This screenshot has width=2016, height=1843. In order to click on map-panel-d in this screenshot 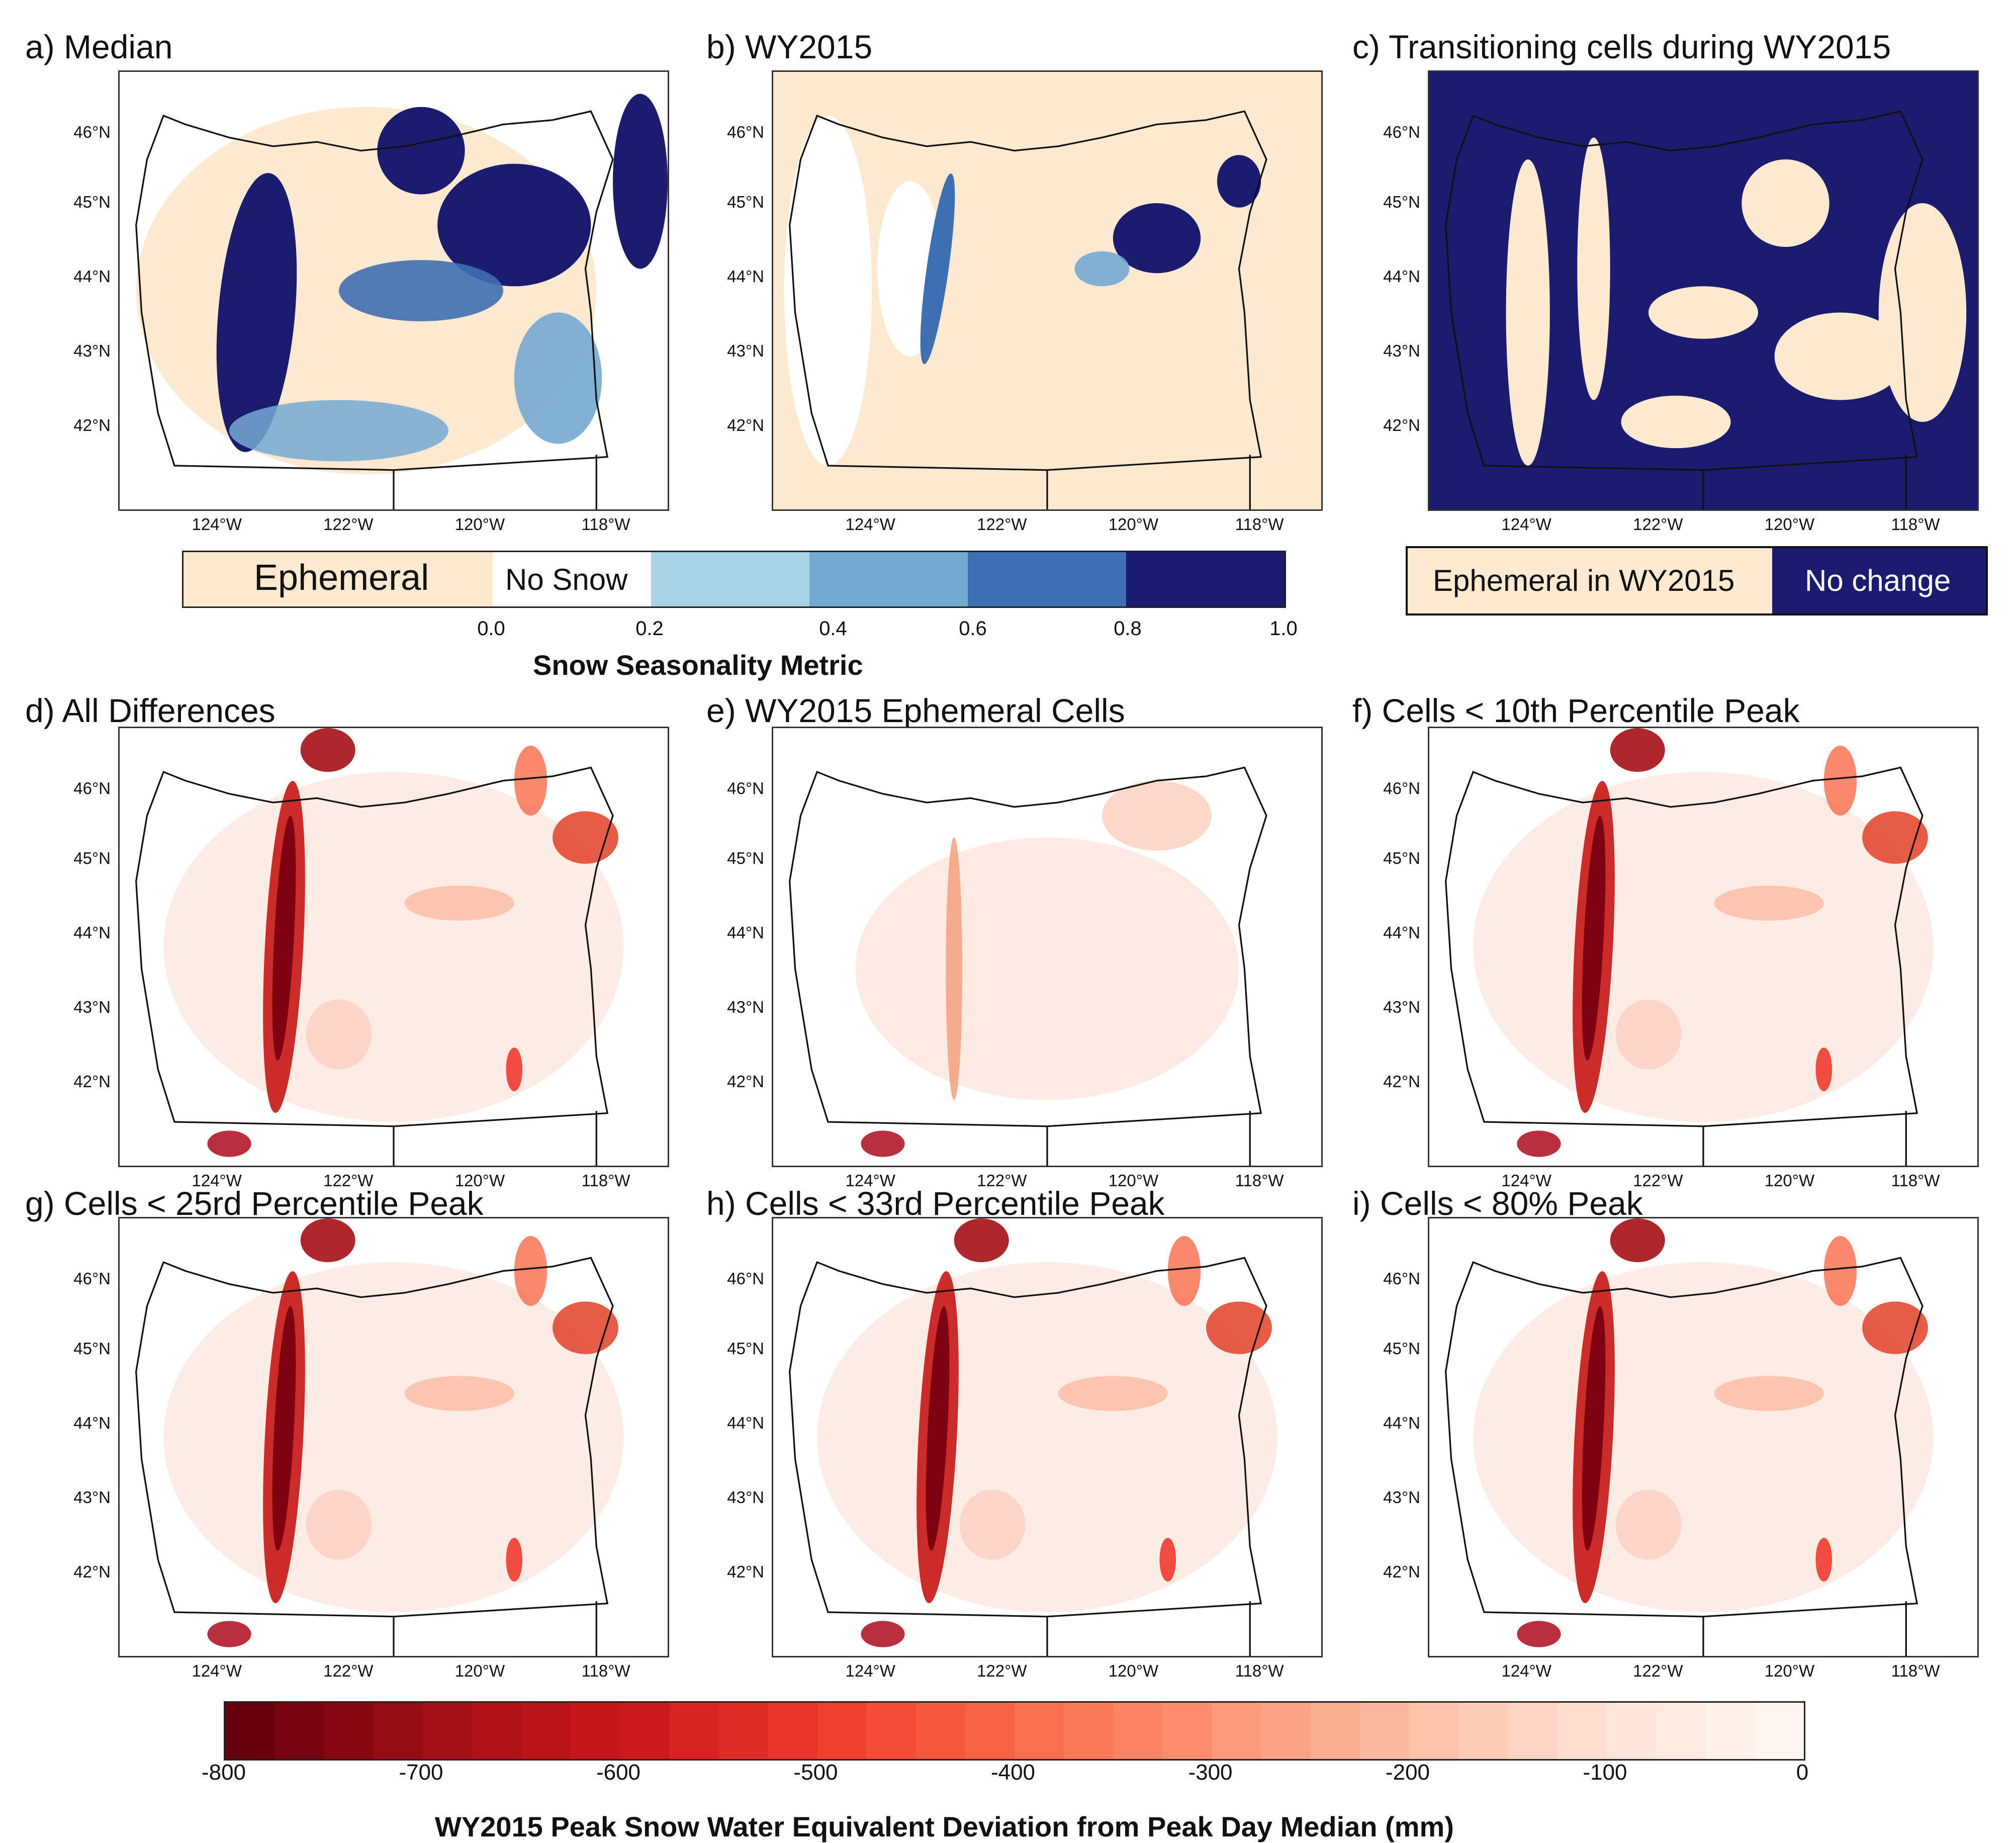, I will do `click(393, 947)`.